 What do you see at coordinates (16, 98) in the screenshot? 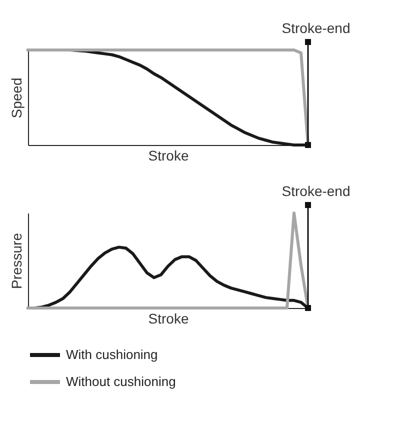
I see `y-axis-title: Speed` at bounding box center [16, 98].